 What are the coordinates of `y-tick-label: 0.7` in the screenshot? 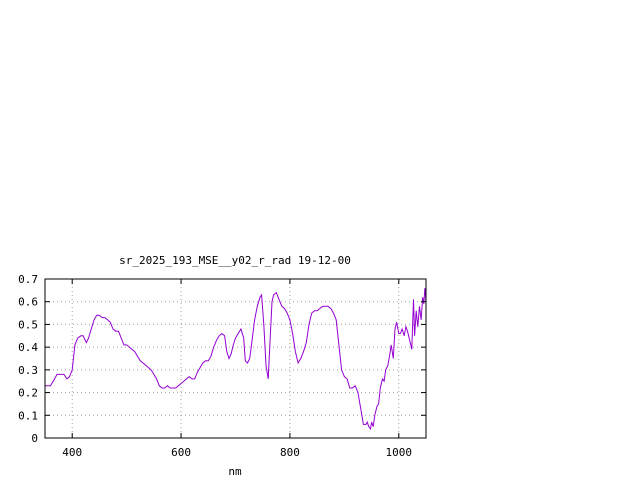 It's located at (28, 279).